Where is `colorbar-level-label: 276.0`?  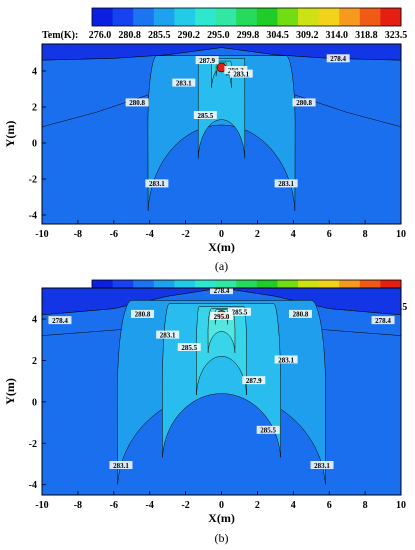 colorbar-level-label: 276.0 is located at coordinates (100, 35).